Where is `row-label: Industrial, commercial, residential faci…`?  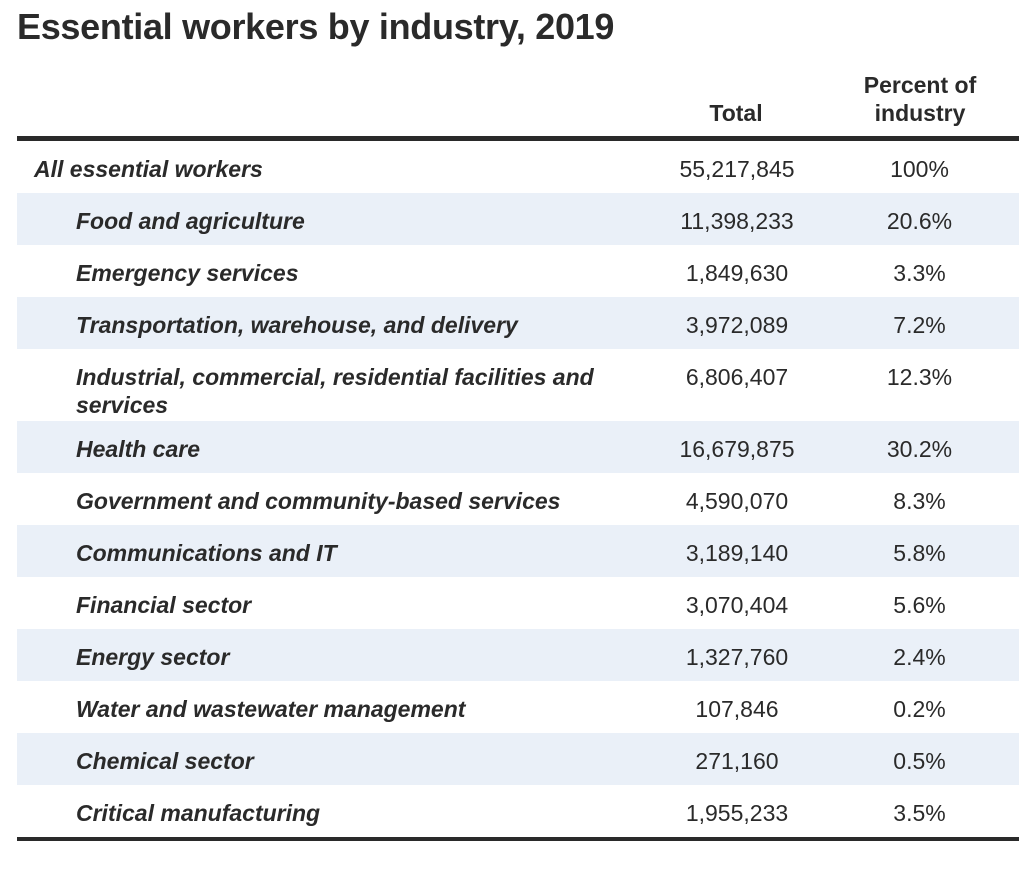
row-label: Industrial, commercial, residential faci… is located at coordinates (335, 391).